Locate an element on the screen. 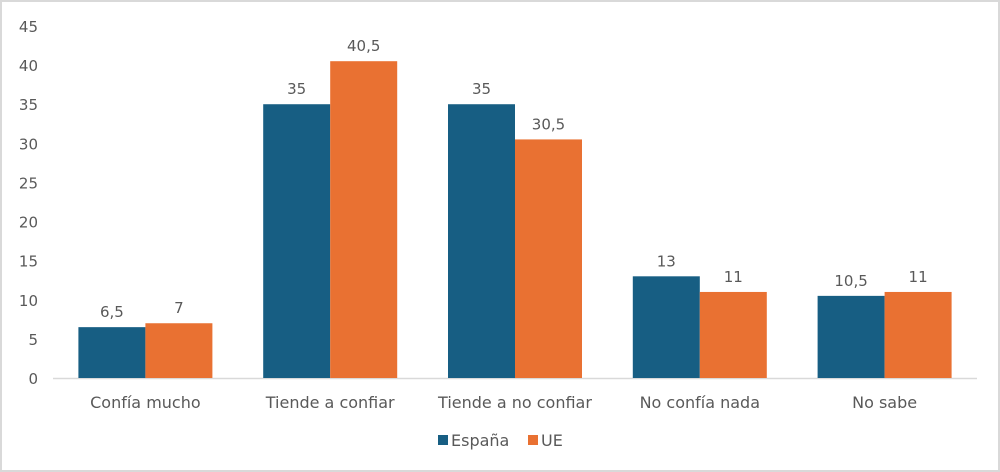 The height and width of the screenshot is (472, 1000). data-label: 40,5 is located at coordinates (363, 46).